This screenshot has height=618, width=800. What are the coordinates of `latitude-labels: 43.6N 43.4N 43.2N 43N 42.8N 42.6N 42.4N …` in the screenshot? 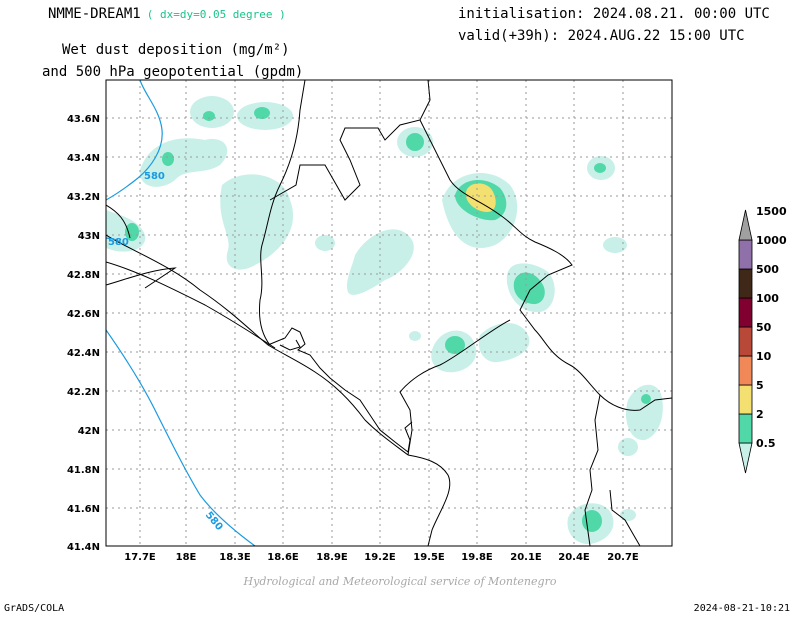 It's located at (83, 333).